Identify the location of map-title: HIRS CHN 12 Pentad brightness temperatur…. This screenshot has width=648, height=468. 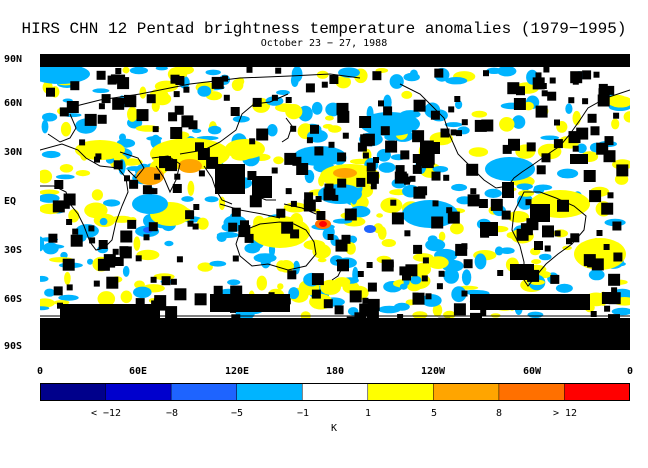
(324, 29).